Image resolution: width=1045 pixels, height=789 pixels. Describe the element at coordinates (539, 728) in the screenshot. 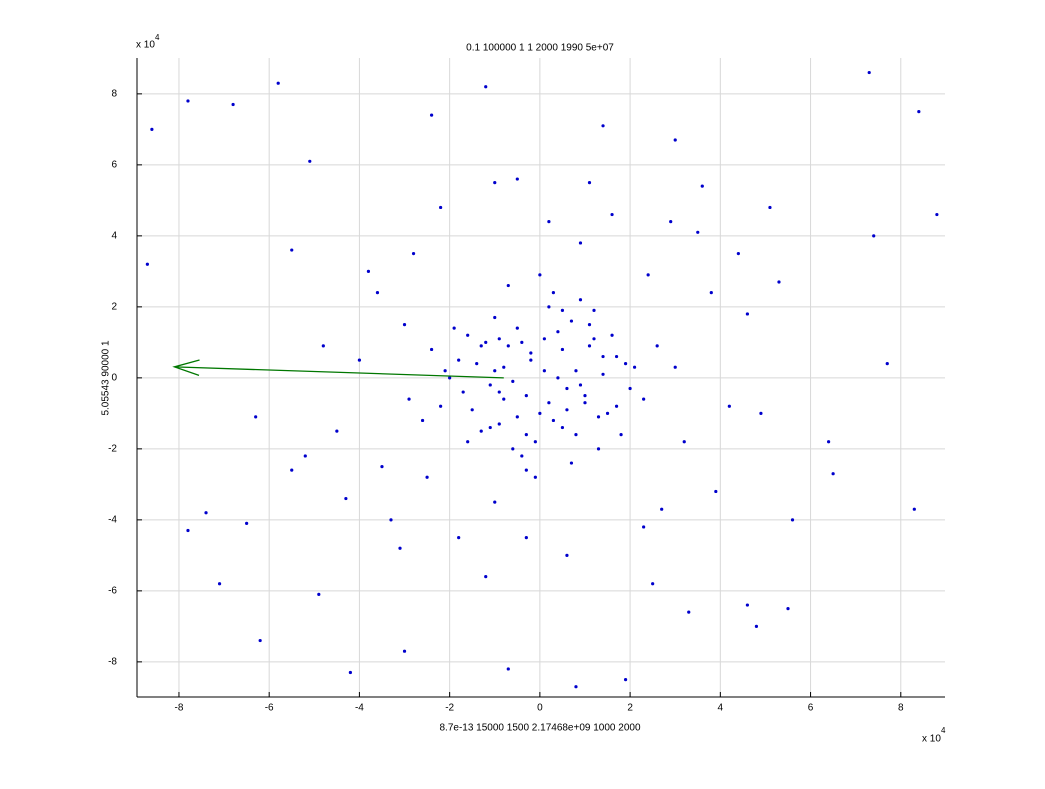

I see `x-axis-label: 8.7e-13 15000 1500 2.17468e+09 1000 2000` at that location.